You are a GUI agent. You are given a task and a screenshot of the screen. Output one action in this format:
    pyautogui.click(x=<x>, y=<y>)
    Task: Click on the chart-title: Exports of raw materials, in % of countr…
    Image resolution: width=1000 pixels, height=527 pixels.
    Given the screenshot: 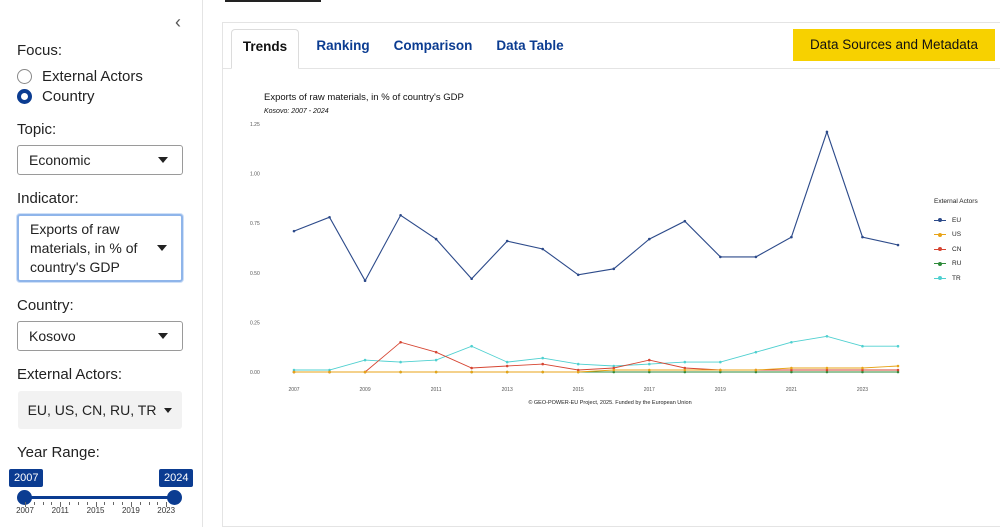 What is the action you would take?
    pyautogui.click(x=364, y=97)
    